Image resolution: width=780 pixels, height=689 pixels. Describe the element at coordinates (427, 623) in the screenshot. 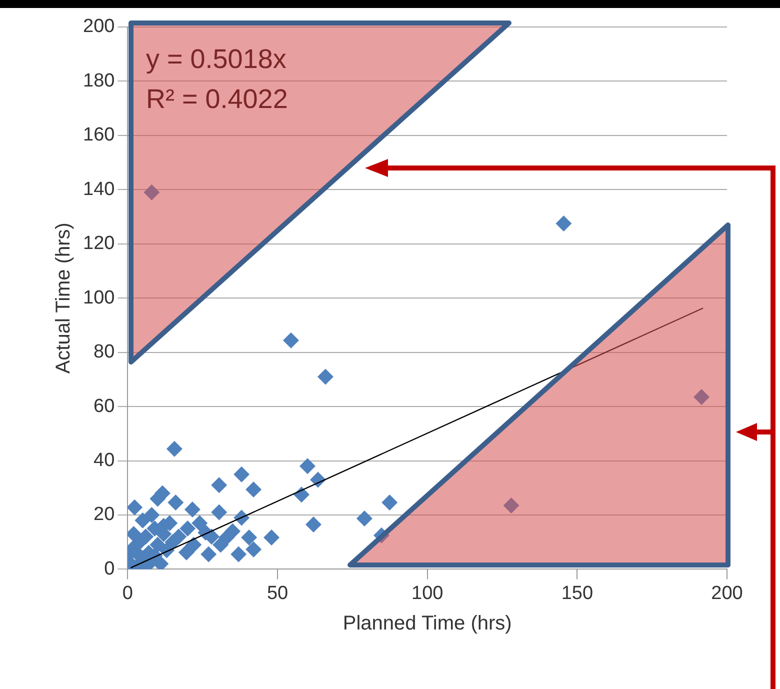

I see `x-axis-title: Planned Time (hrs)` at that location.